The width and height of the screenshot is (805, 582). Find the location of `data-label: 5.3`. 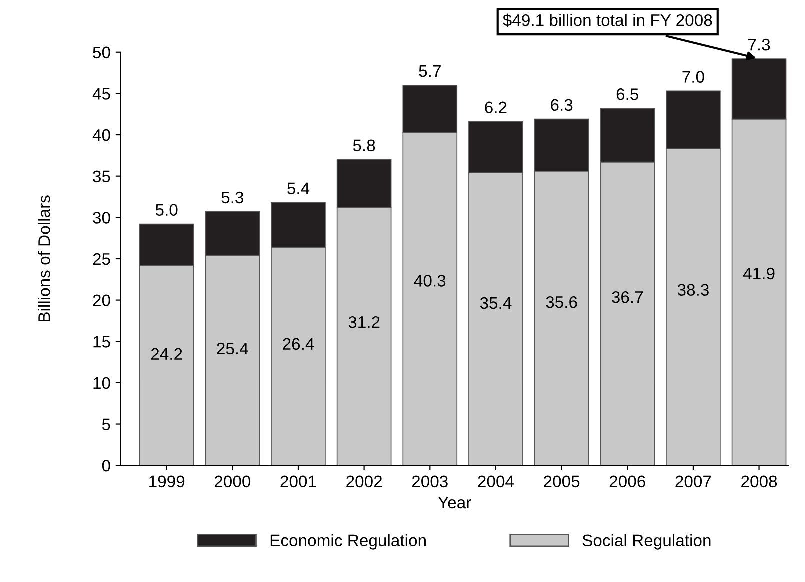

data-label: 5.3 is located at coordinates (233, 198).